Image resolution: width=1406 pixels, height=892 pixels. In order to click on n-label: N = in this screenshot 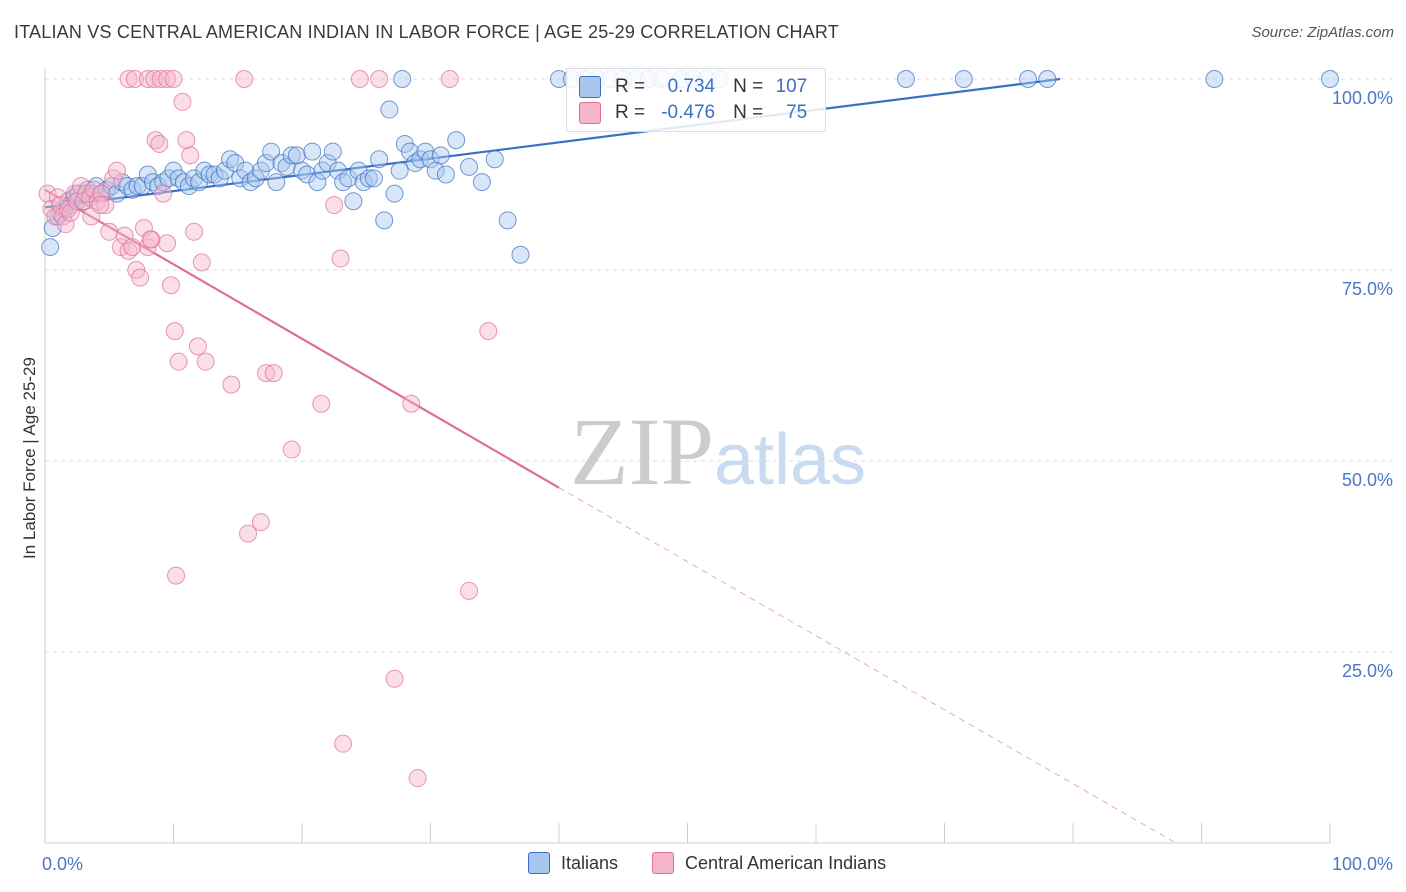, I will do `click(748, 112)`.